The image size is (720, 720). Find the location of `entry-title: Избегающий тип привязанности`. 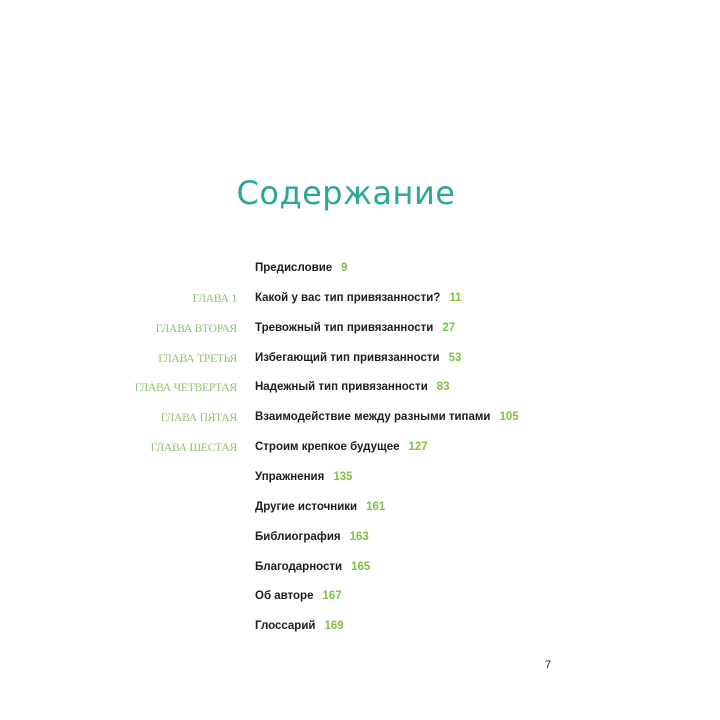

entry-title: Избегающий тип привязанности is located at coordinates (347, 357).